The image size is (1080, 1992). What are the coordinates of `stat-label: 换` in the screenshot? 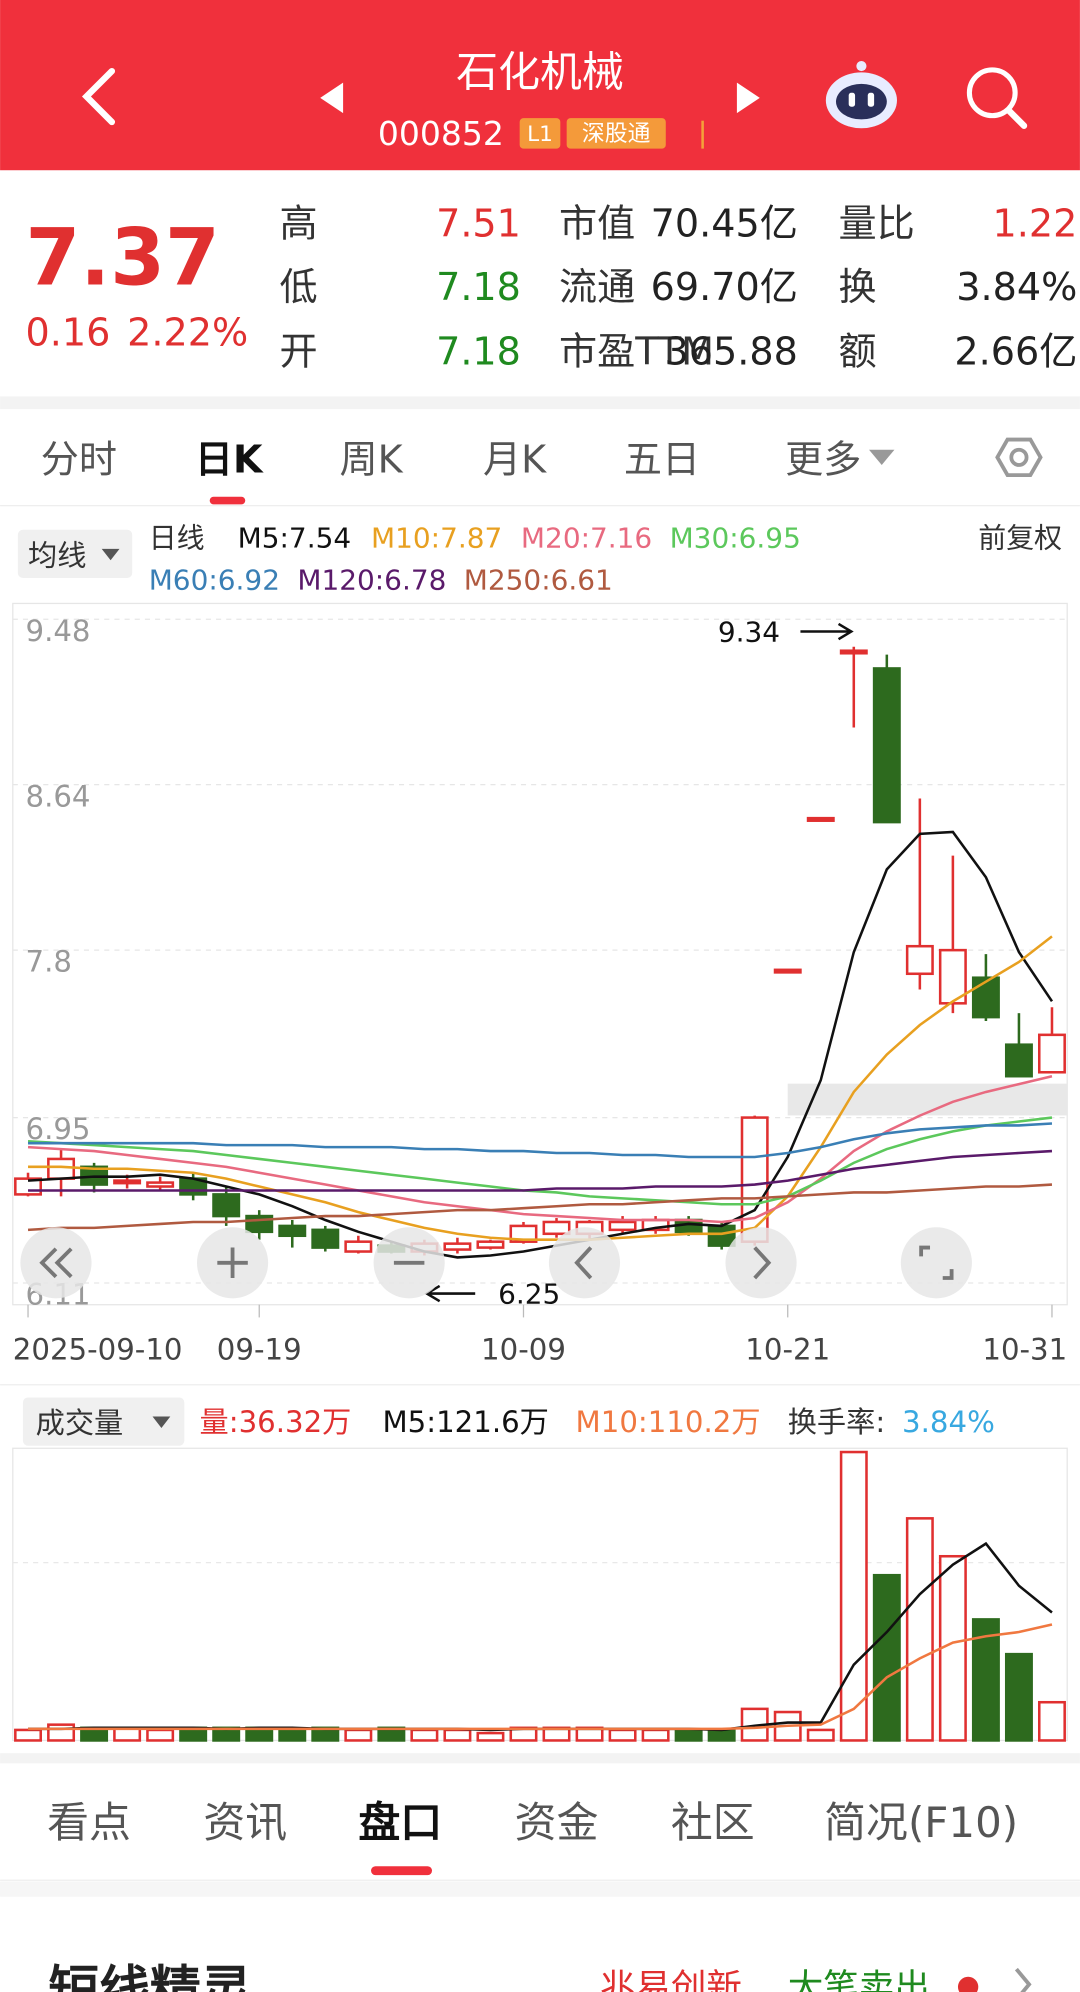 It's located at (858, 287).